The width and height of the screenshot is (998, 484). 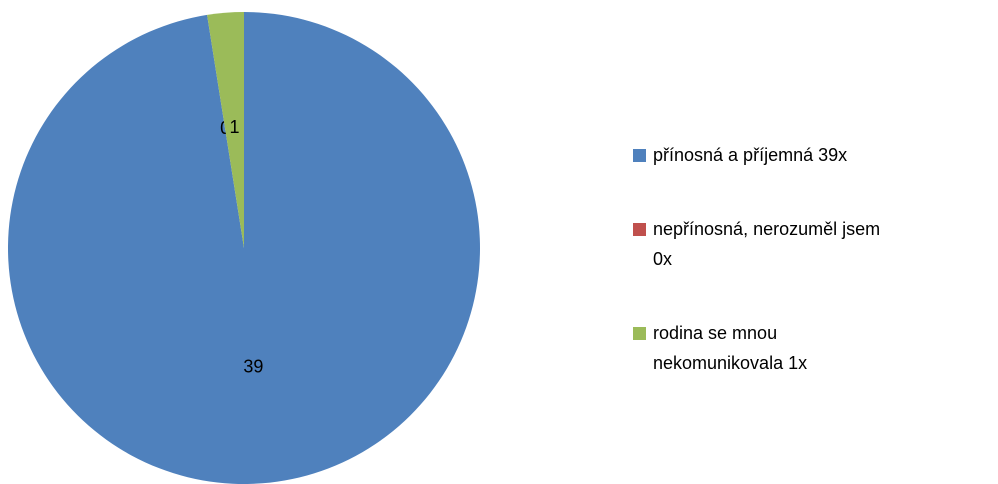 What do you see at coordinates (253, 367) in the screenshot?
I see `data-label: 39` at bounding box center [253, 367].